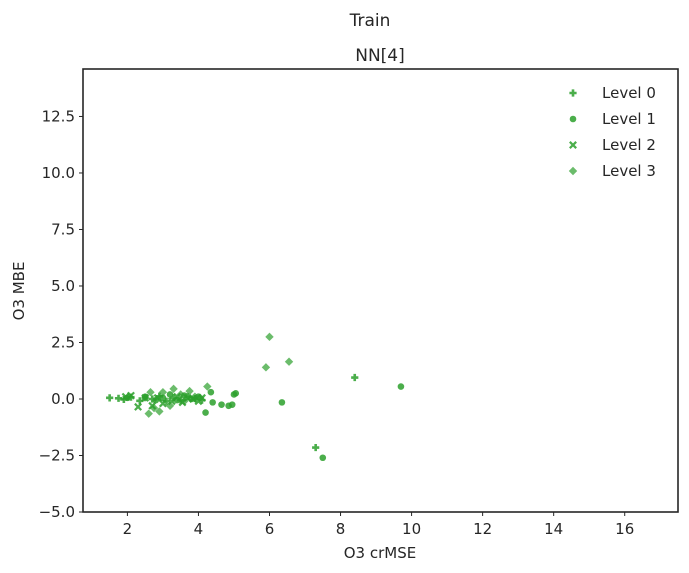  Describe the element at coordinates (255, 397) in the screenshot. I see `data-points` at that location.